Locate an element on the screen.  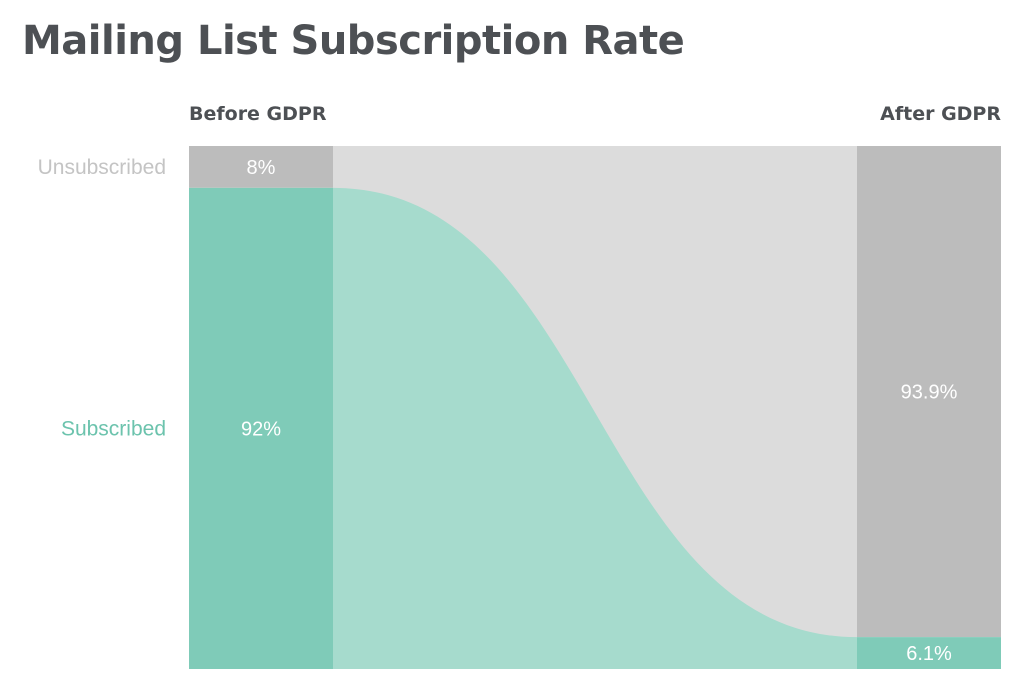
stage-label-after: After GDPR is located at coordinates (940, 114).